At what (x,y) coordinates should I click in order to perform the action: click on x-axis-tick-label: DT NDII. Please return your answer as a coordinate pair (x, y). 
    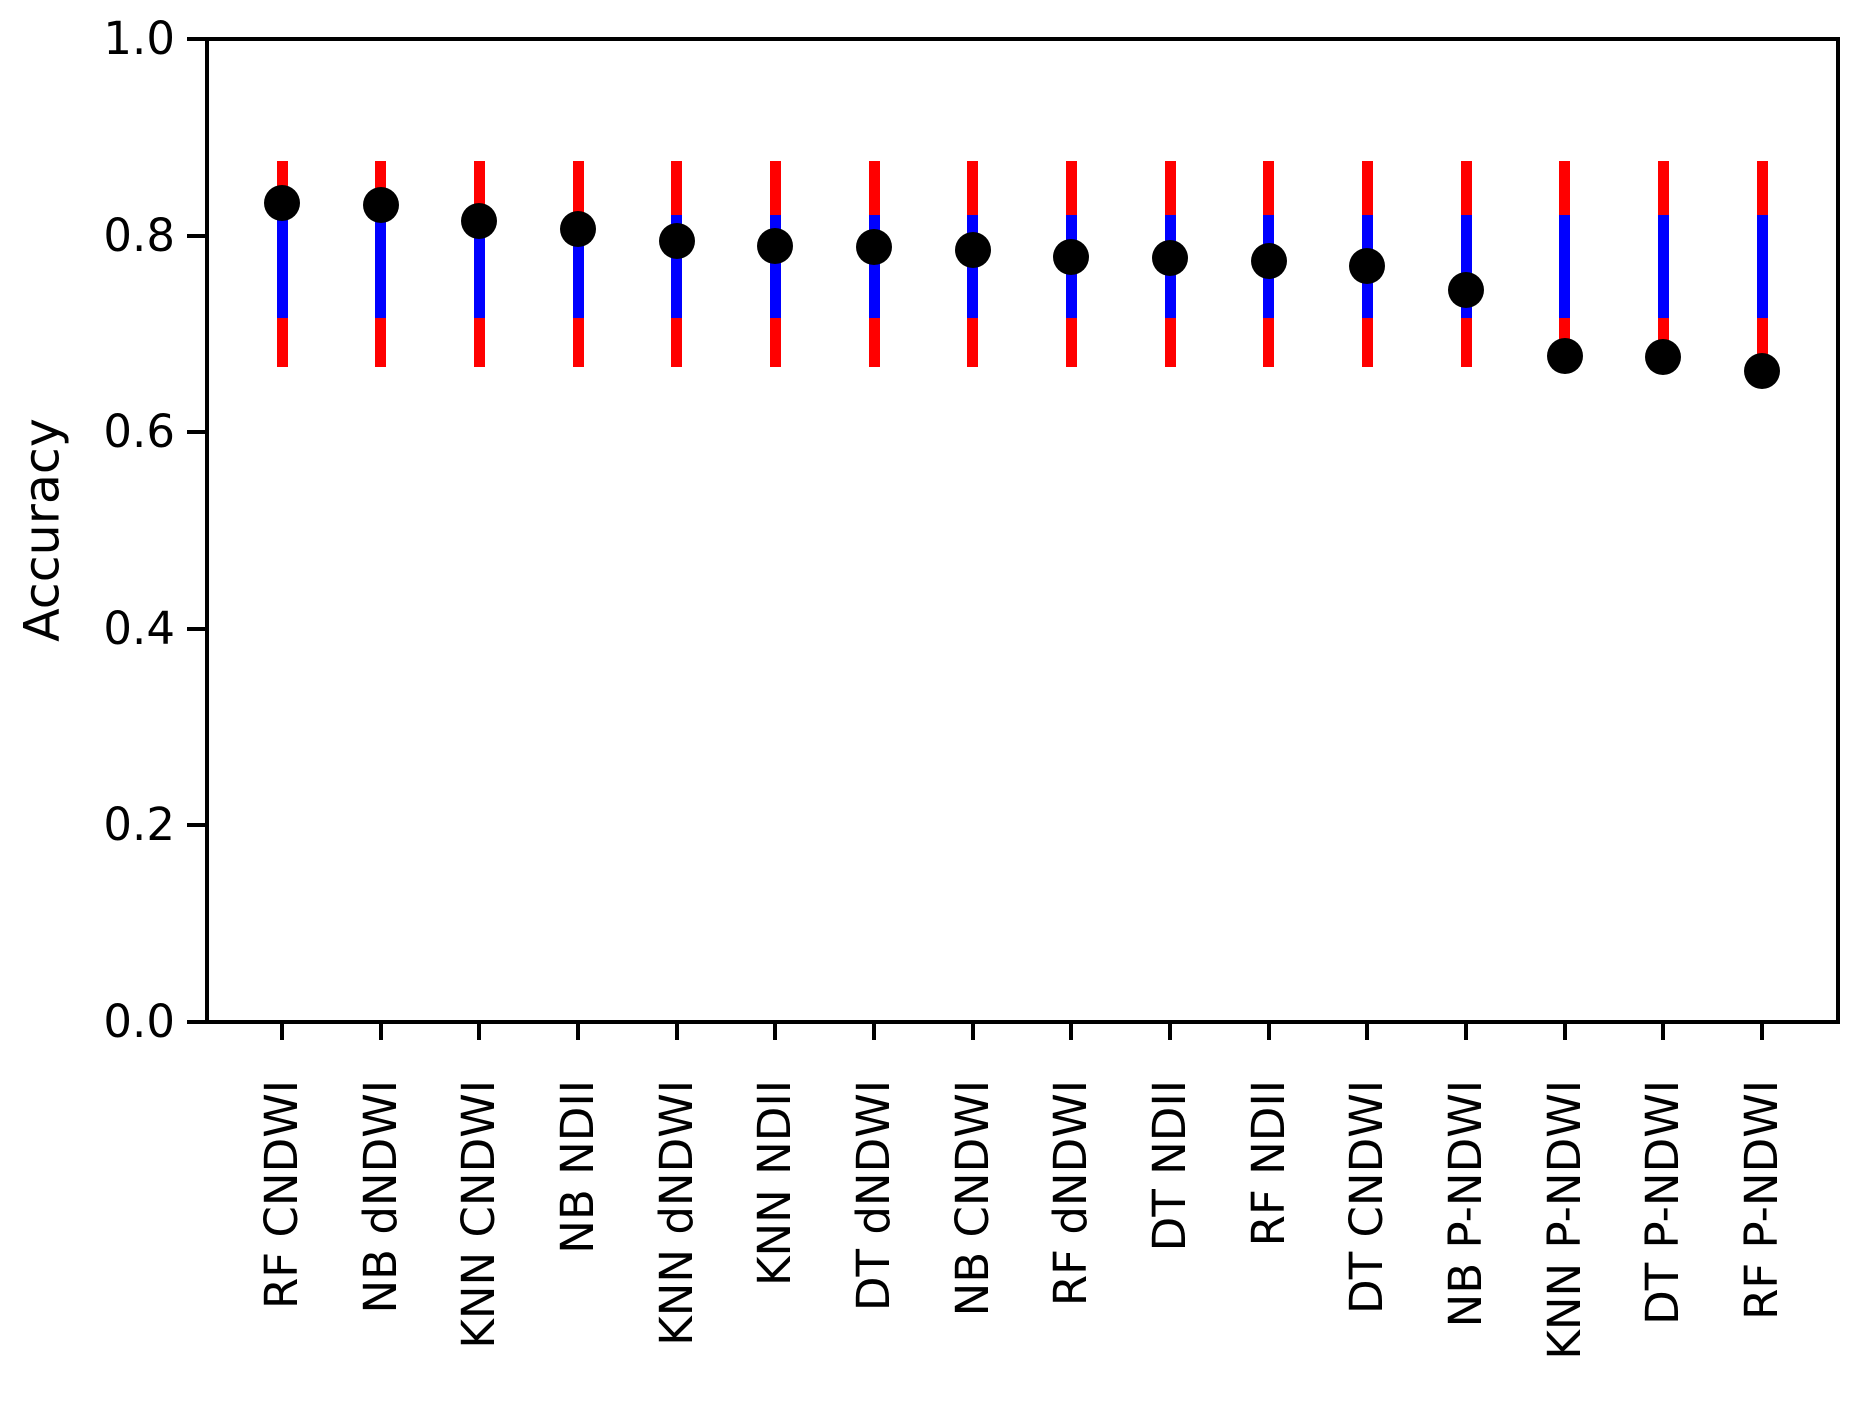
    Looking at the image, I should click on (1169, 1166).